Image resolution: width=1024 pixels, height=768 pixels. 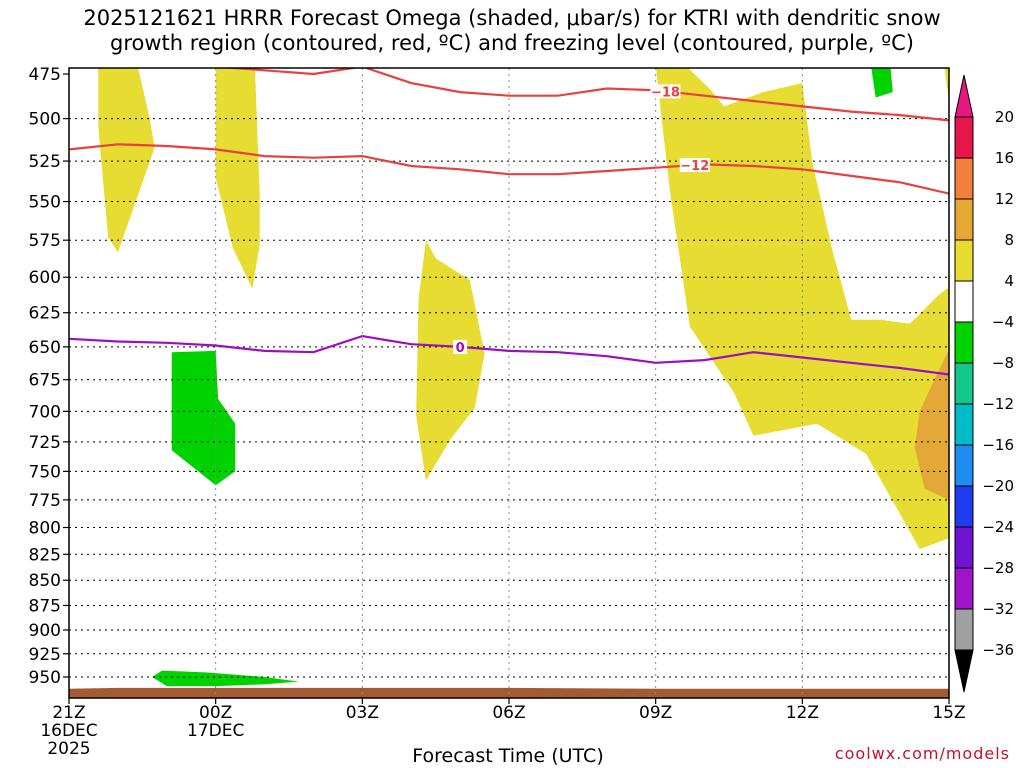 What do you see at coordinates (998, 609) in the screenshot?
I see `colorbar-label-12: −32` at bounding box center [998, 609].